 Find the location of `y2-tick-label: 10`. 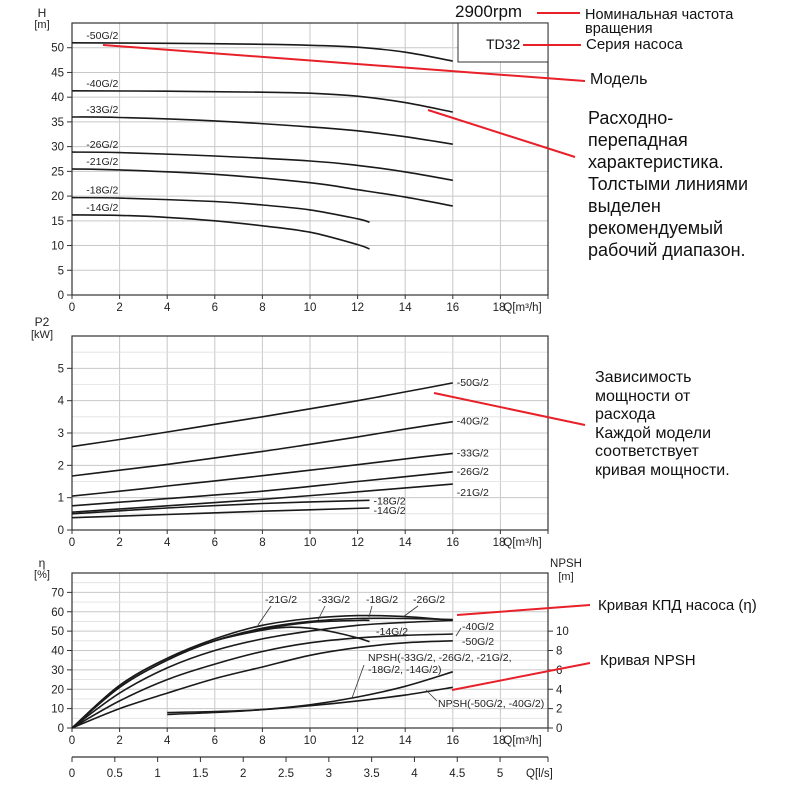

y2-tick-label: 10 is located at coordinates (562, 632).